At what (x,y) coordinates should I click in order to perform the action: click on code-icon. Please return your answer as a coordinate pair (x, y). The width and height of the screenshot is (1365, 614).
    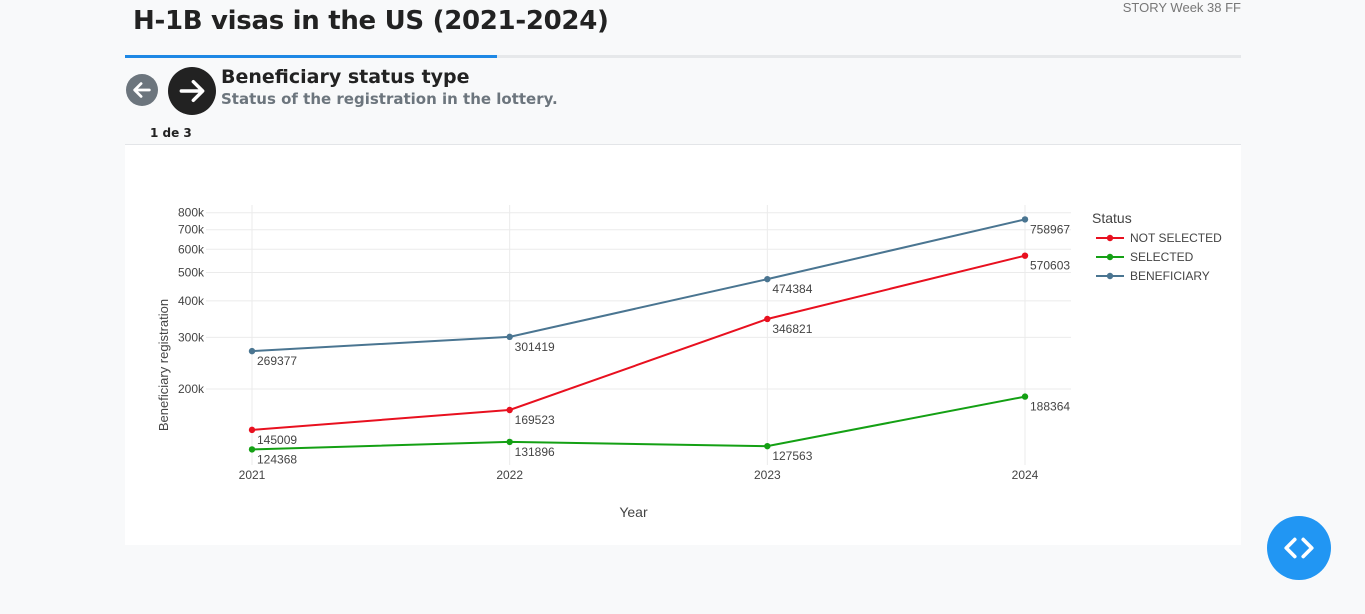
    Looking at the image, I should click on (1299, 548).